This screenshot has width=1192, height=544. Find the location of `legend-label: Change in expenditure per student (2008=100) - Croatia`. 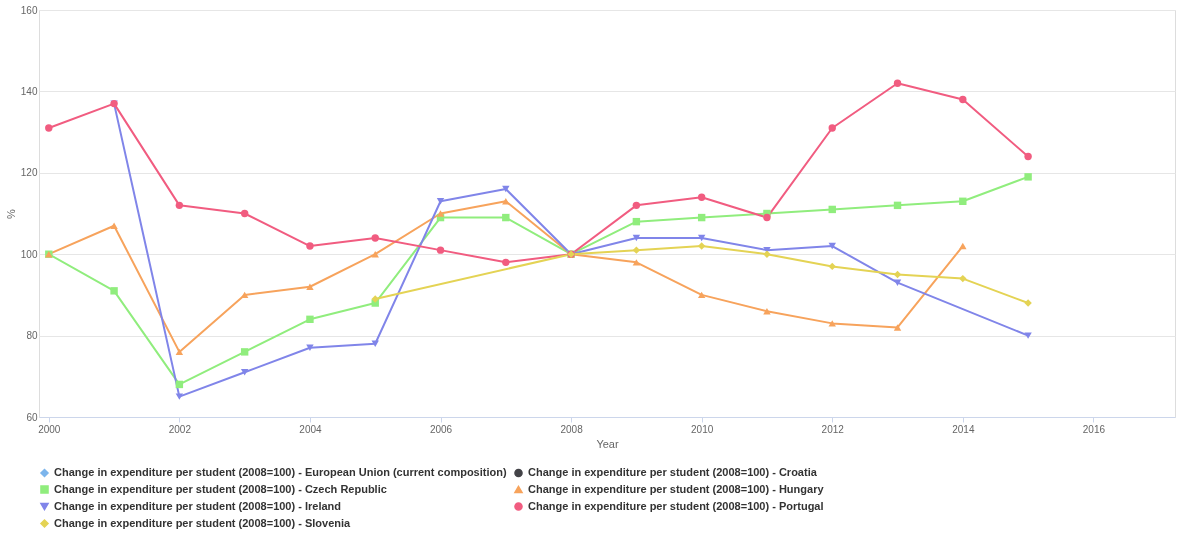

legend-label: Change in expenditure per student (2008=100) - Croatia is located at coordinates (673, 471).